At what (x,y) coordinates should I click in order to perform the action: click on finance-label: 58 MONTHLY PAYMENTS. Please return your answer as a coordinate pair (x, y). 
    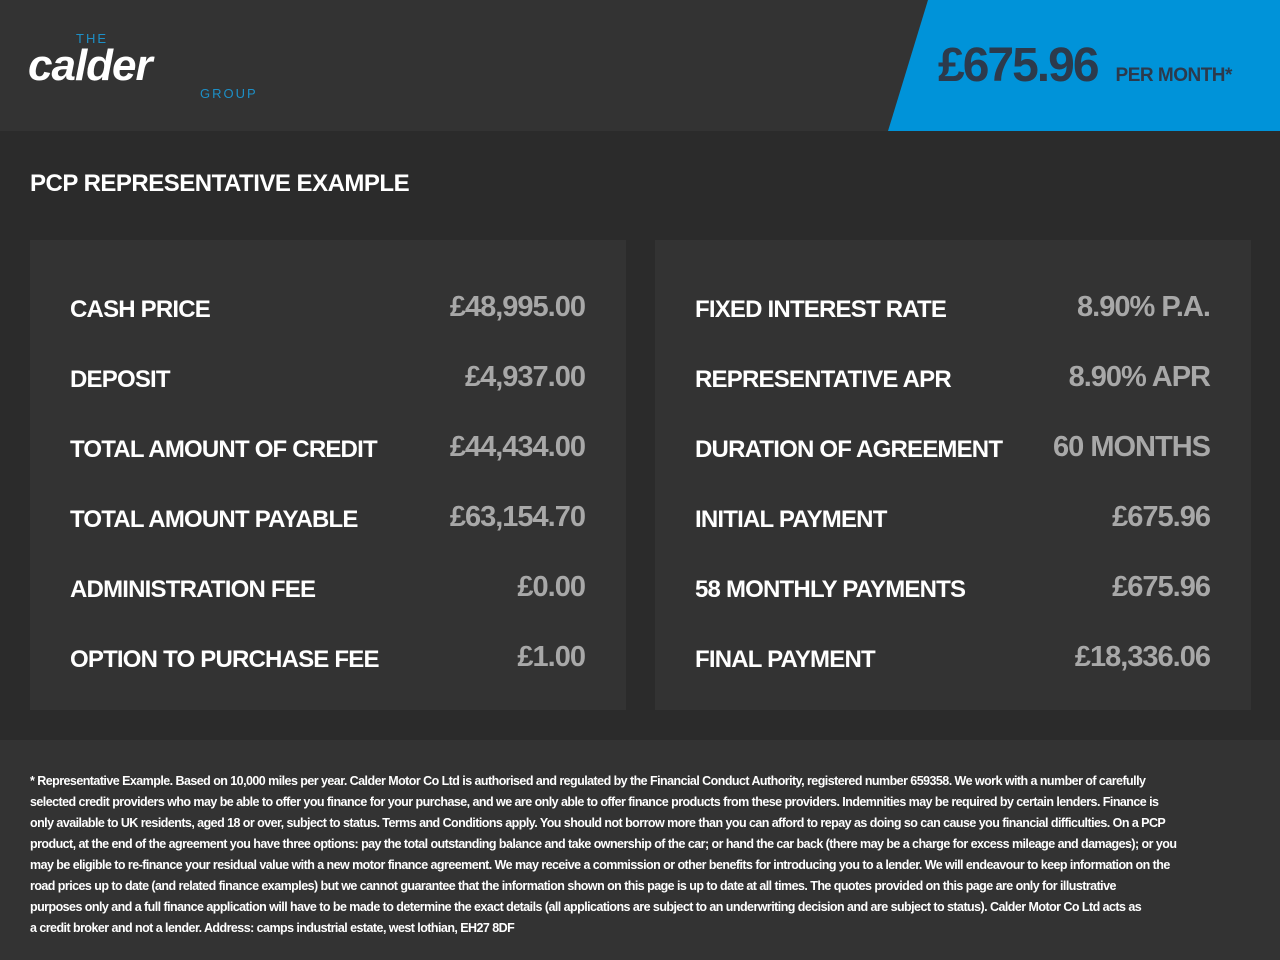
    Looking at the image, I should click on (830, 589).